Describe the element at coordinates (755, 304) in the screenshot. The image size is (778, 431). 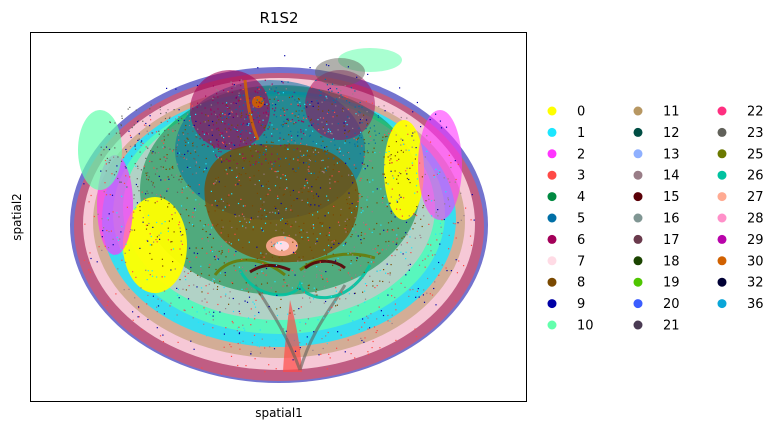
I see `legend-label-36: 36` at that location.